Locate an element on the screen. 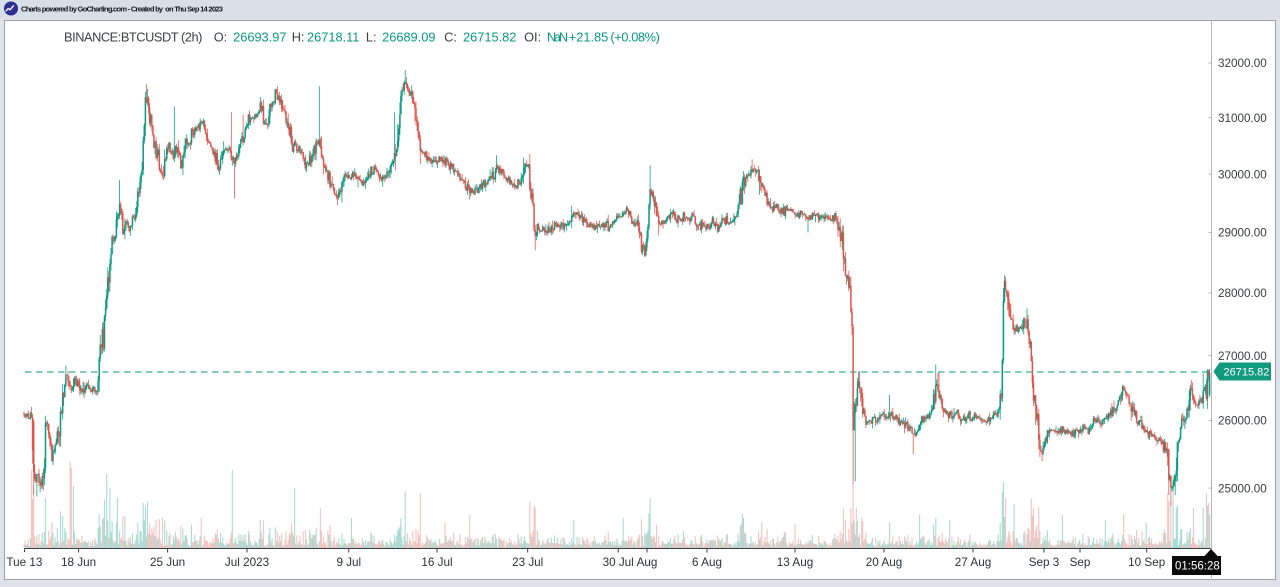 The width and height of the screenshot is (1280, 587). svg-text: 27 Aug is located at coordinates (973, 562).